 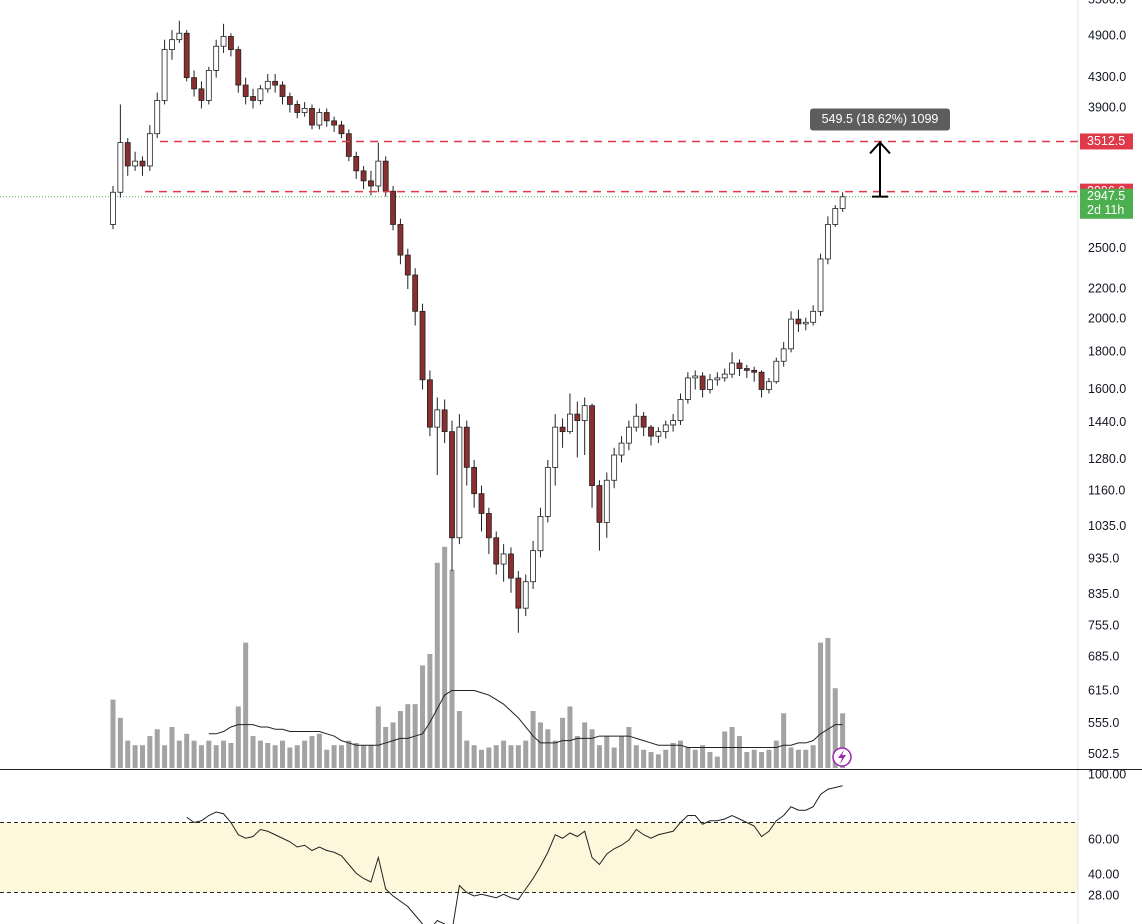 What do you see at coordinates (1103, 594) in the screenshot?
I see `y-tick-label: 835.0` at bounding box center [1103, 594].